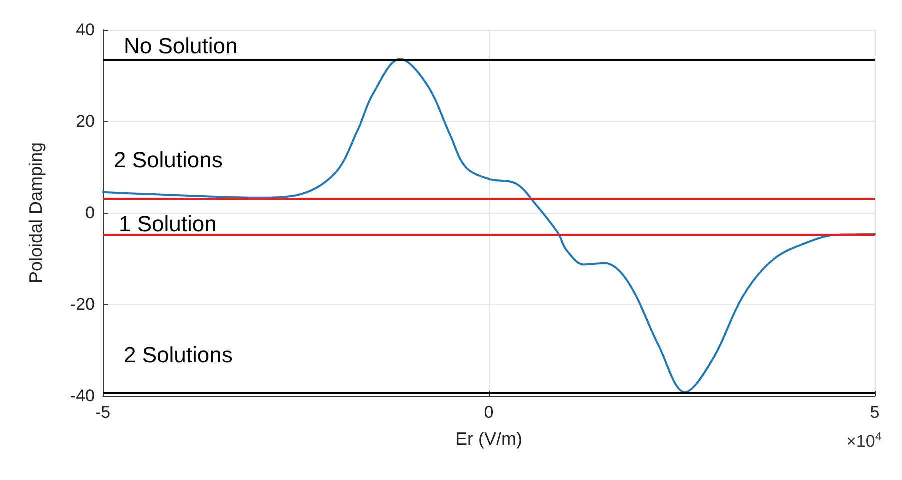 Image resolution: width=902 pixels, height=480 pixels. I want to click on y-tick-label: 20, so click(85, 121).